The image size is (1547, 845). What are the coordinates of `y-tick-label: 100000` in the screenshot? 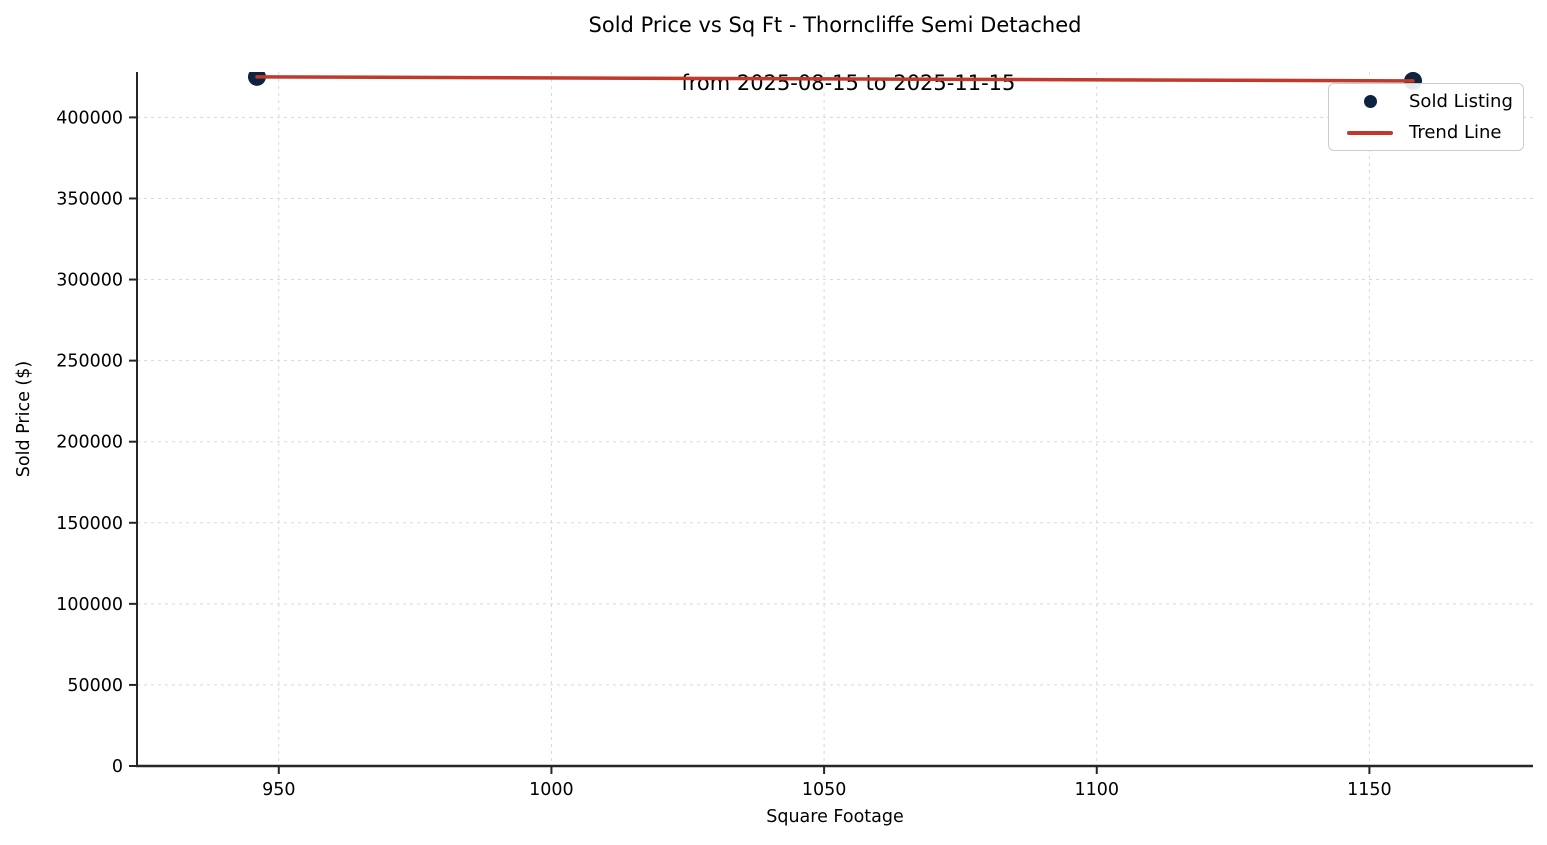 It's located at (89, 605).